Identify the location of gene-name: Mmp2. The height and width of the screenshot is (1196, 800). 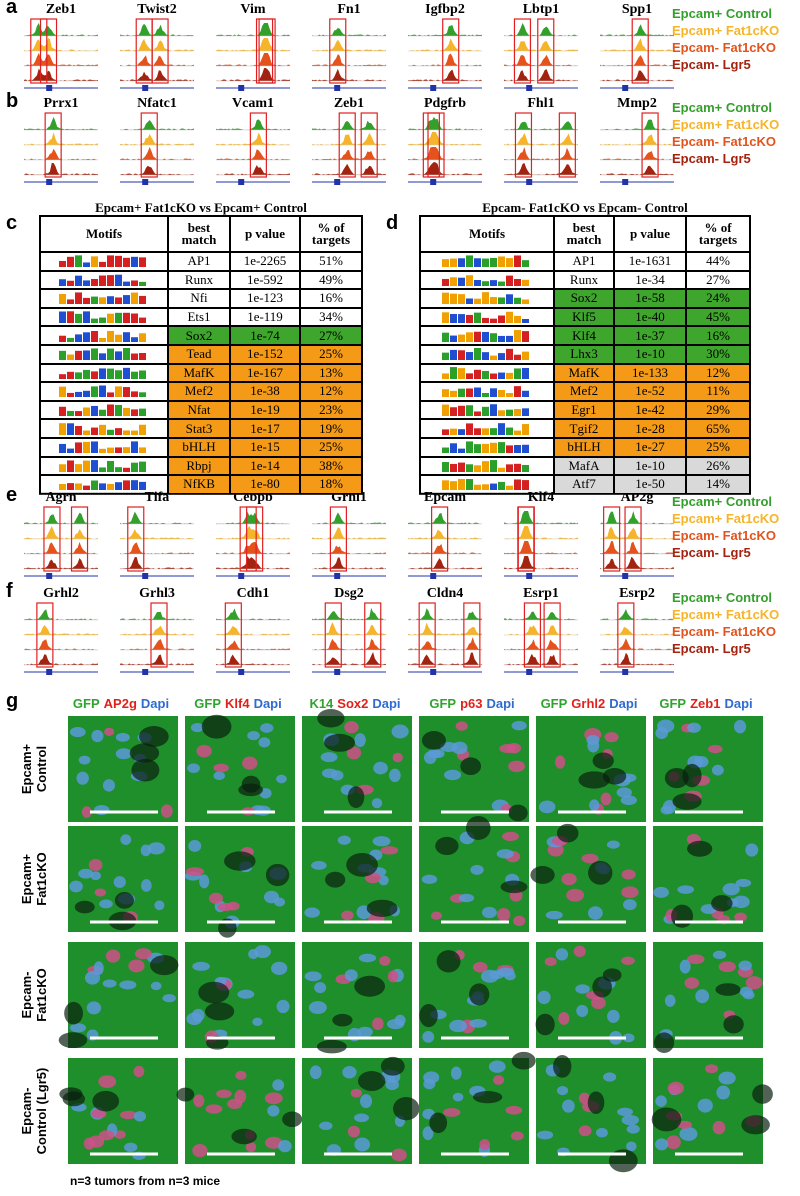
(637, 103).